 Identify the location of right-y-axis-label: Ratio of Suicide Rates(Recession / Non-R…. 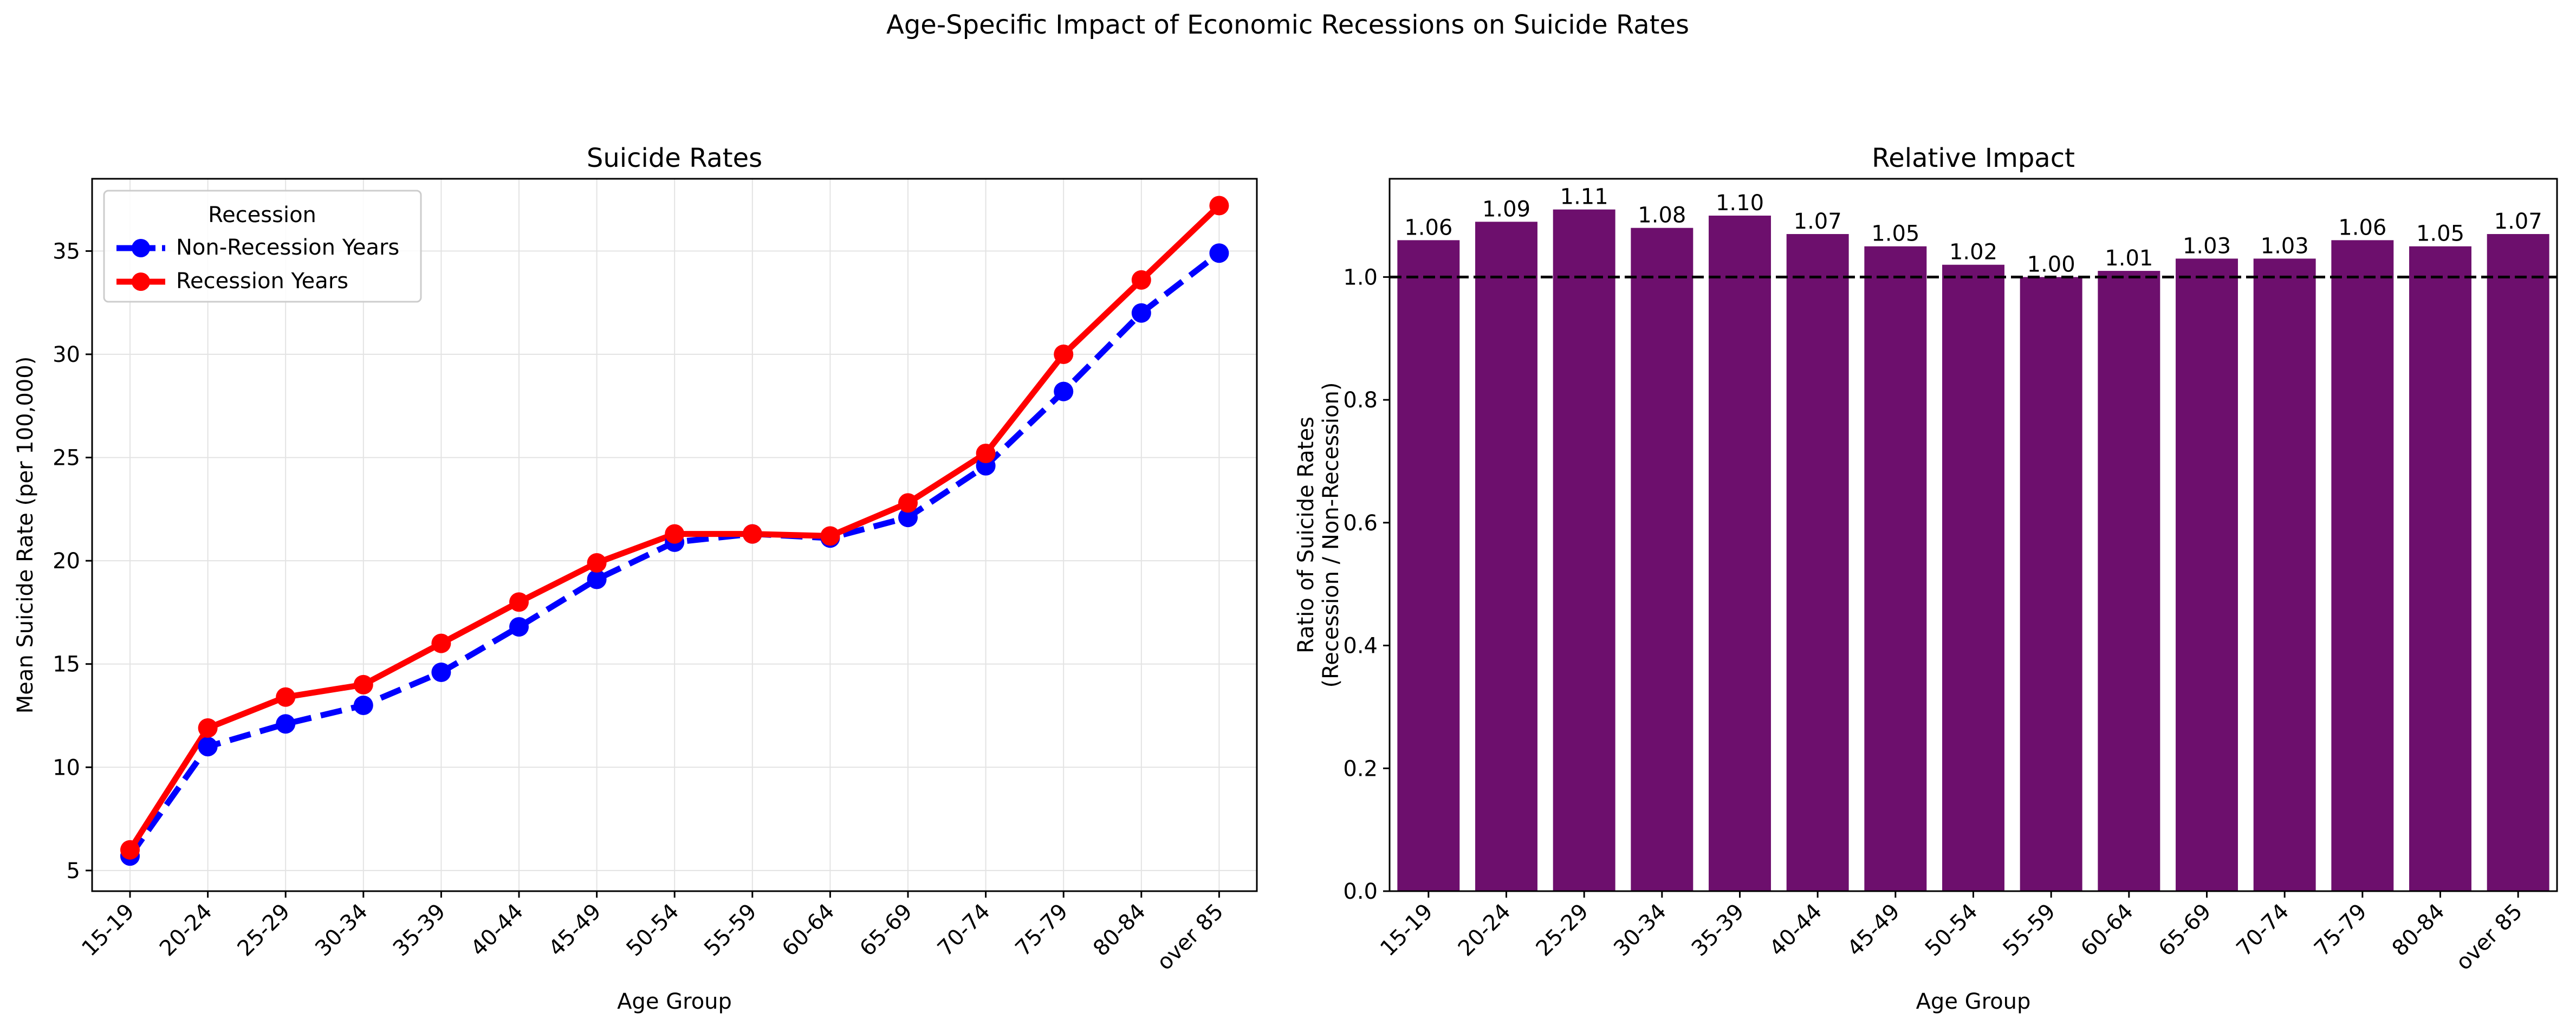
(1319, 535).